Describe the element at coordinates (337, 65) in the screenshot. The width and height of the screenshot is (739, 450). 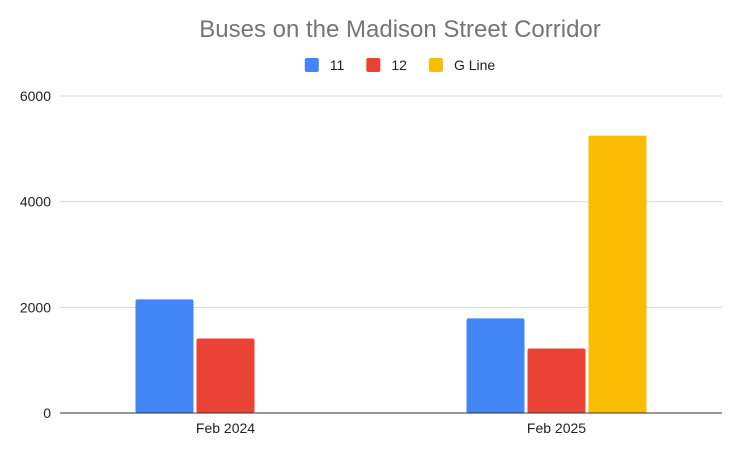
I see `legend-label: 11` at that location.